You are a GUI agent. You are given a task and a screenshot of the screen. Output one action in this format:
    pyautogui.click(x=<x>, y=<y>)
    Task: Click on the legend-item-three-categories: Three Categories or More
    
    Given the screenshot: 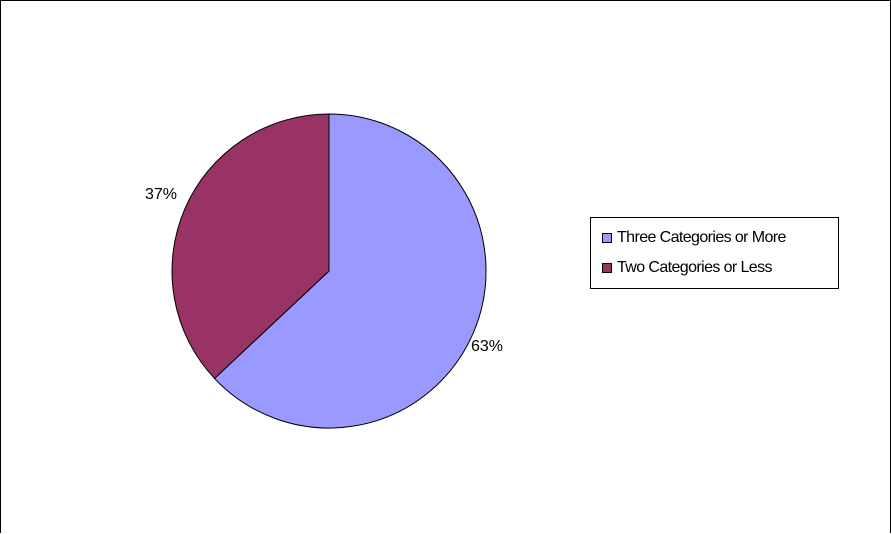 What is the action you would take?
    pyautogui.click(x=694, y=238)
    